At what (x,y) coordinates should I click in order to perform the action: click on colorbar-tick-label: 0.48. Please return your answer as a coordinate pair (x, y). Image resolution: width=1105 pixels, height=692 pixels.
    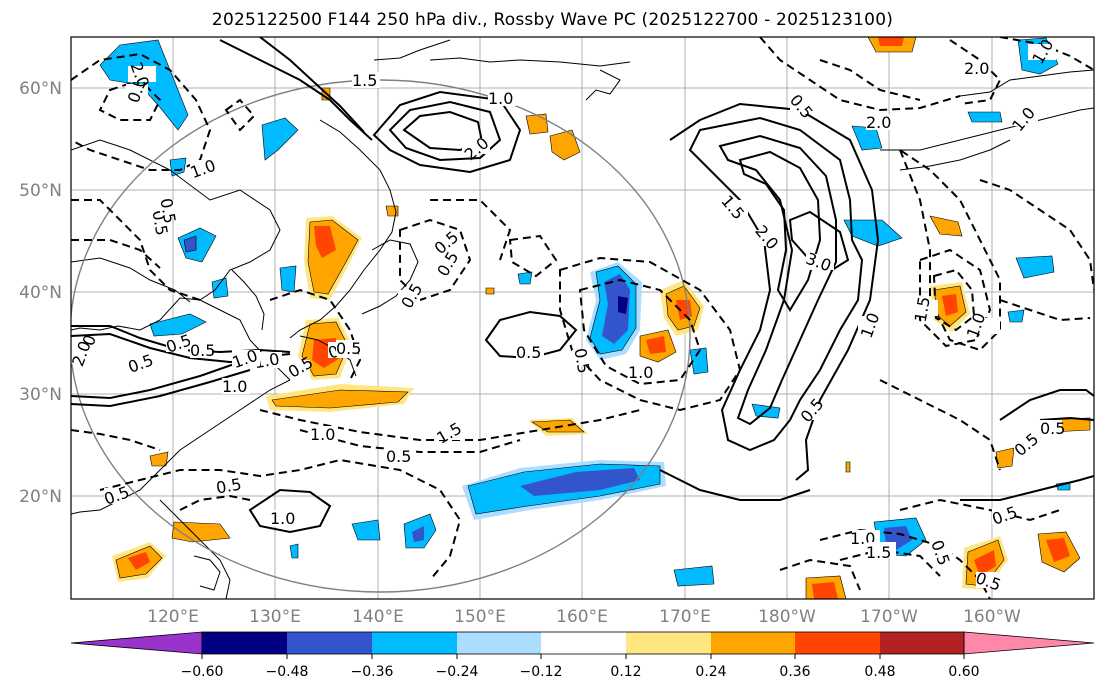
    Looking at the image, I should click on (879, 672).